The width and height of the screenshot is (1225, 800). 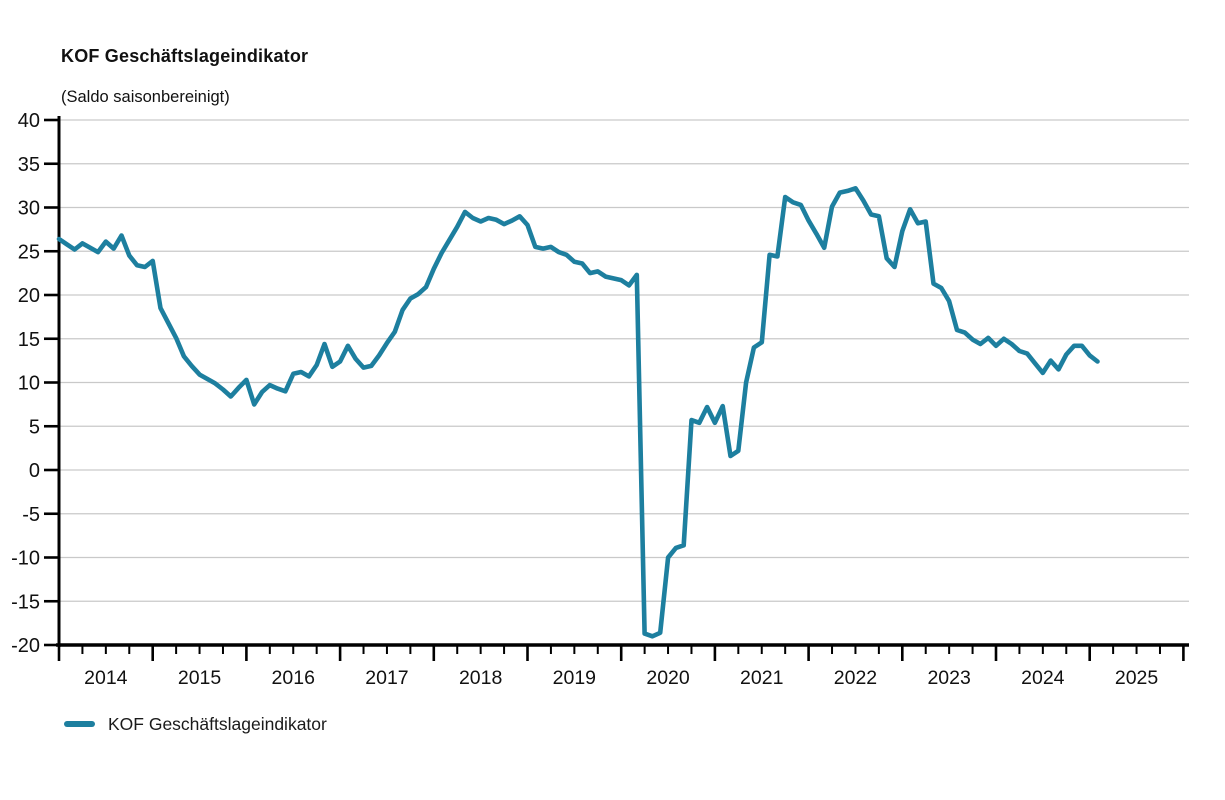 I want to click on y-axis-ticks: 40 35 30 25 20 15 10 5 0 -5 -10 -15 -20, so click(x=34, y=383).